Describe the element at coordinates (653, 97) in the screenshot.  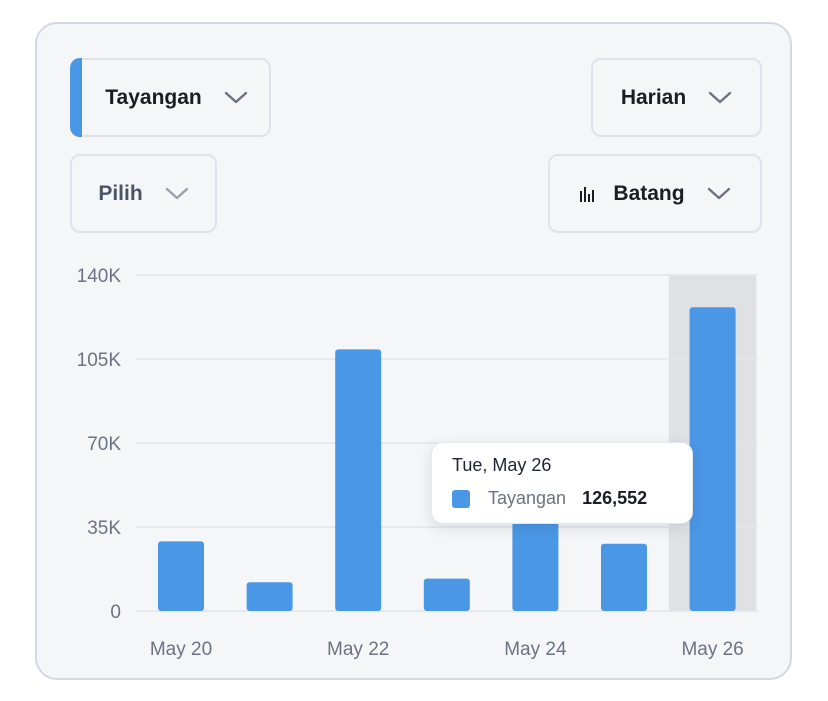
I see `period-dropdown-label: Harian` at that location.